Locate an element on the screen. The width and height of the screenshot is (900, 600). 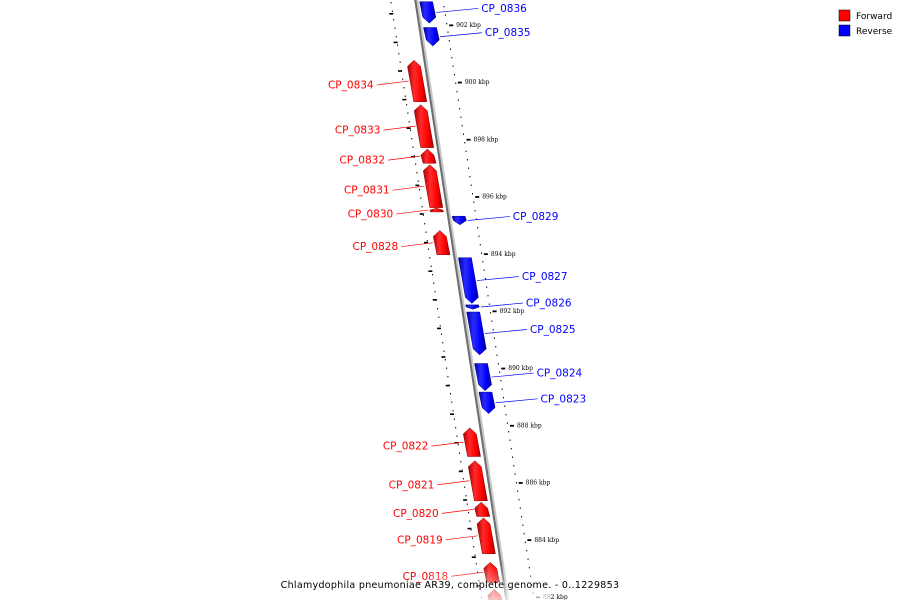
gene-label: CP_0832 is located at coordinates (362, 161).